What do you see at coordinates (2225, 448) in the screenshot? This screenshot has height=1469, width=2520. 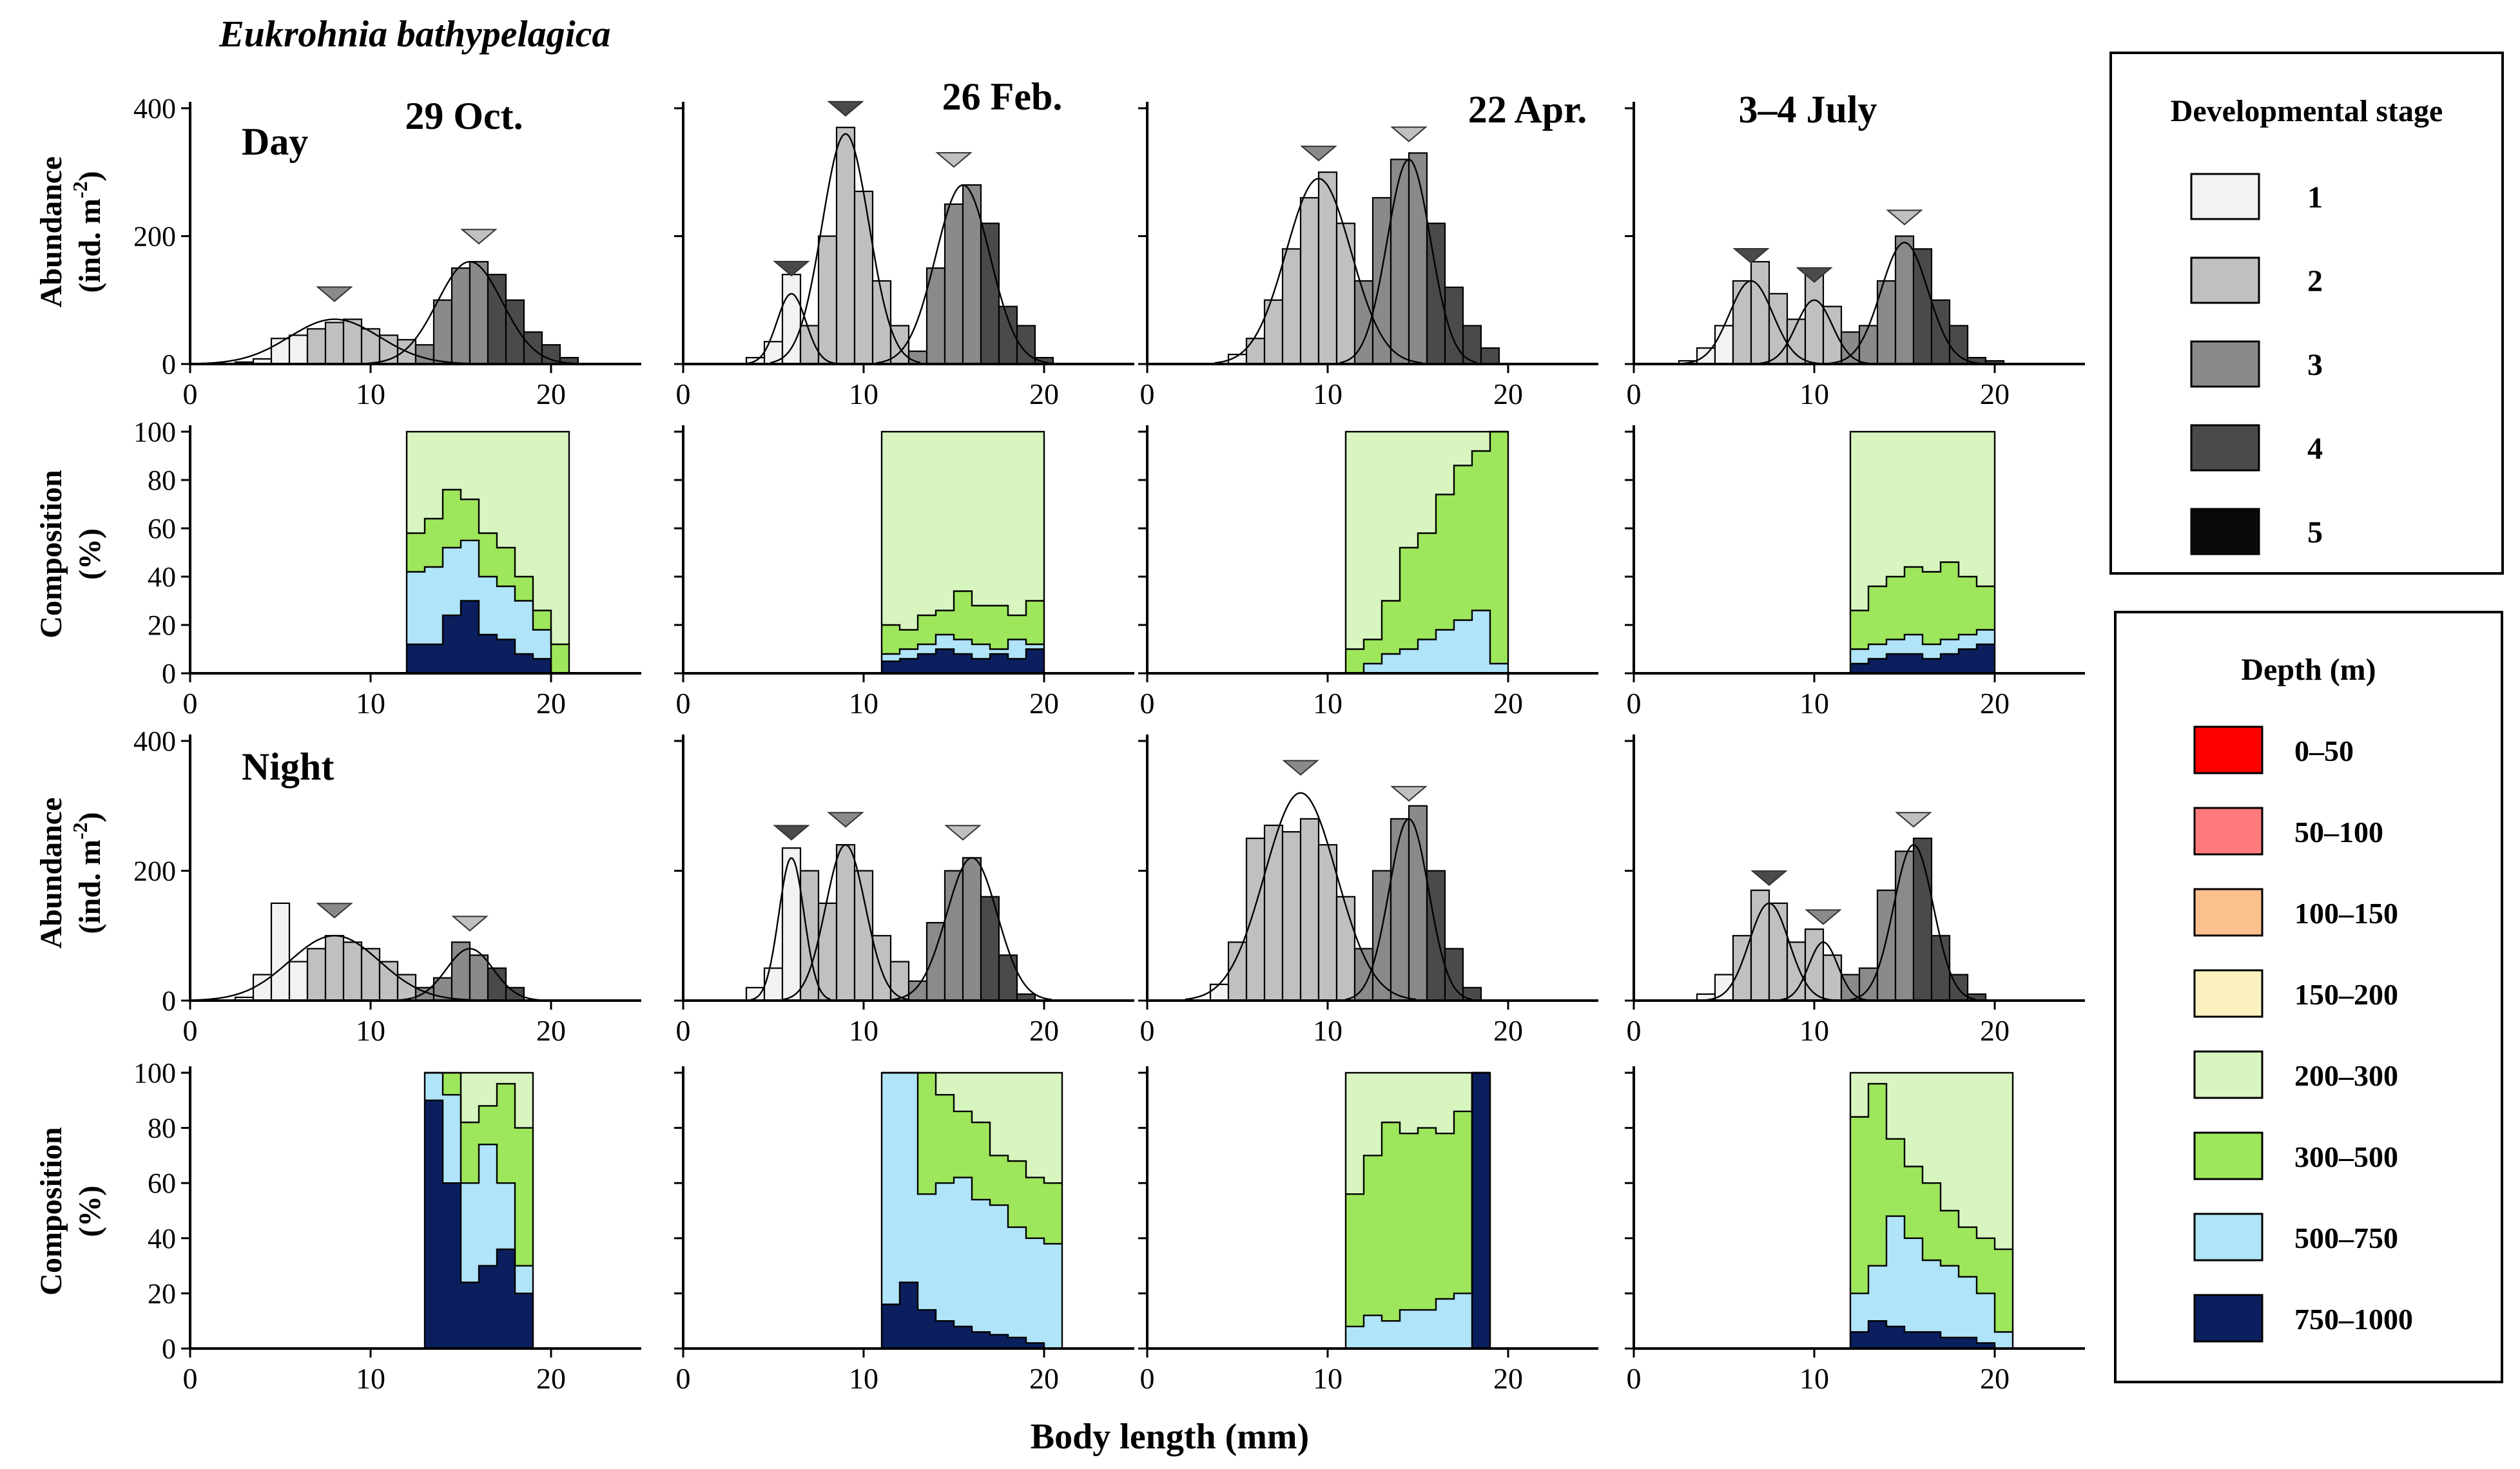 I see `stage-legend-swatch` at bounding box center [2225, 448].